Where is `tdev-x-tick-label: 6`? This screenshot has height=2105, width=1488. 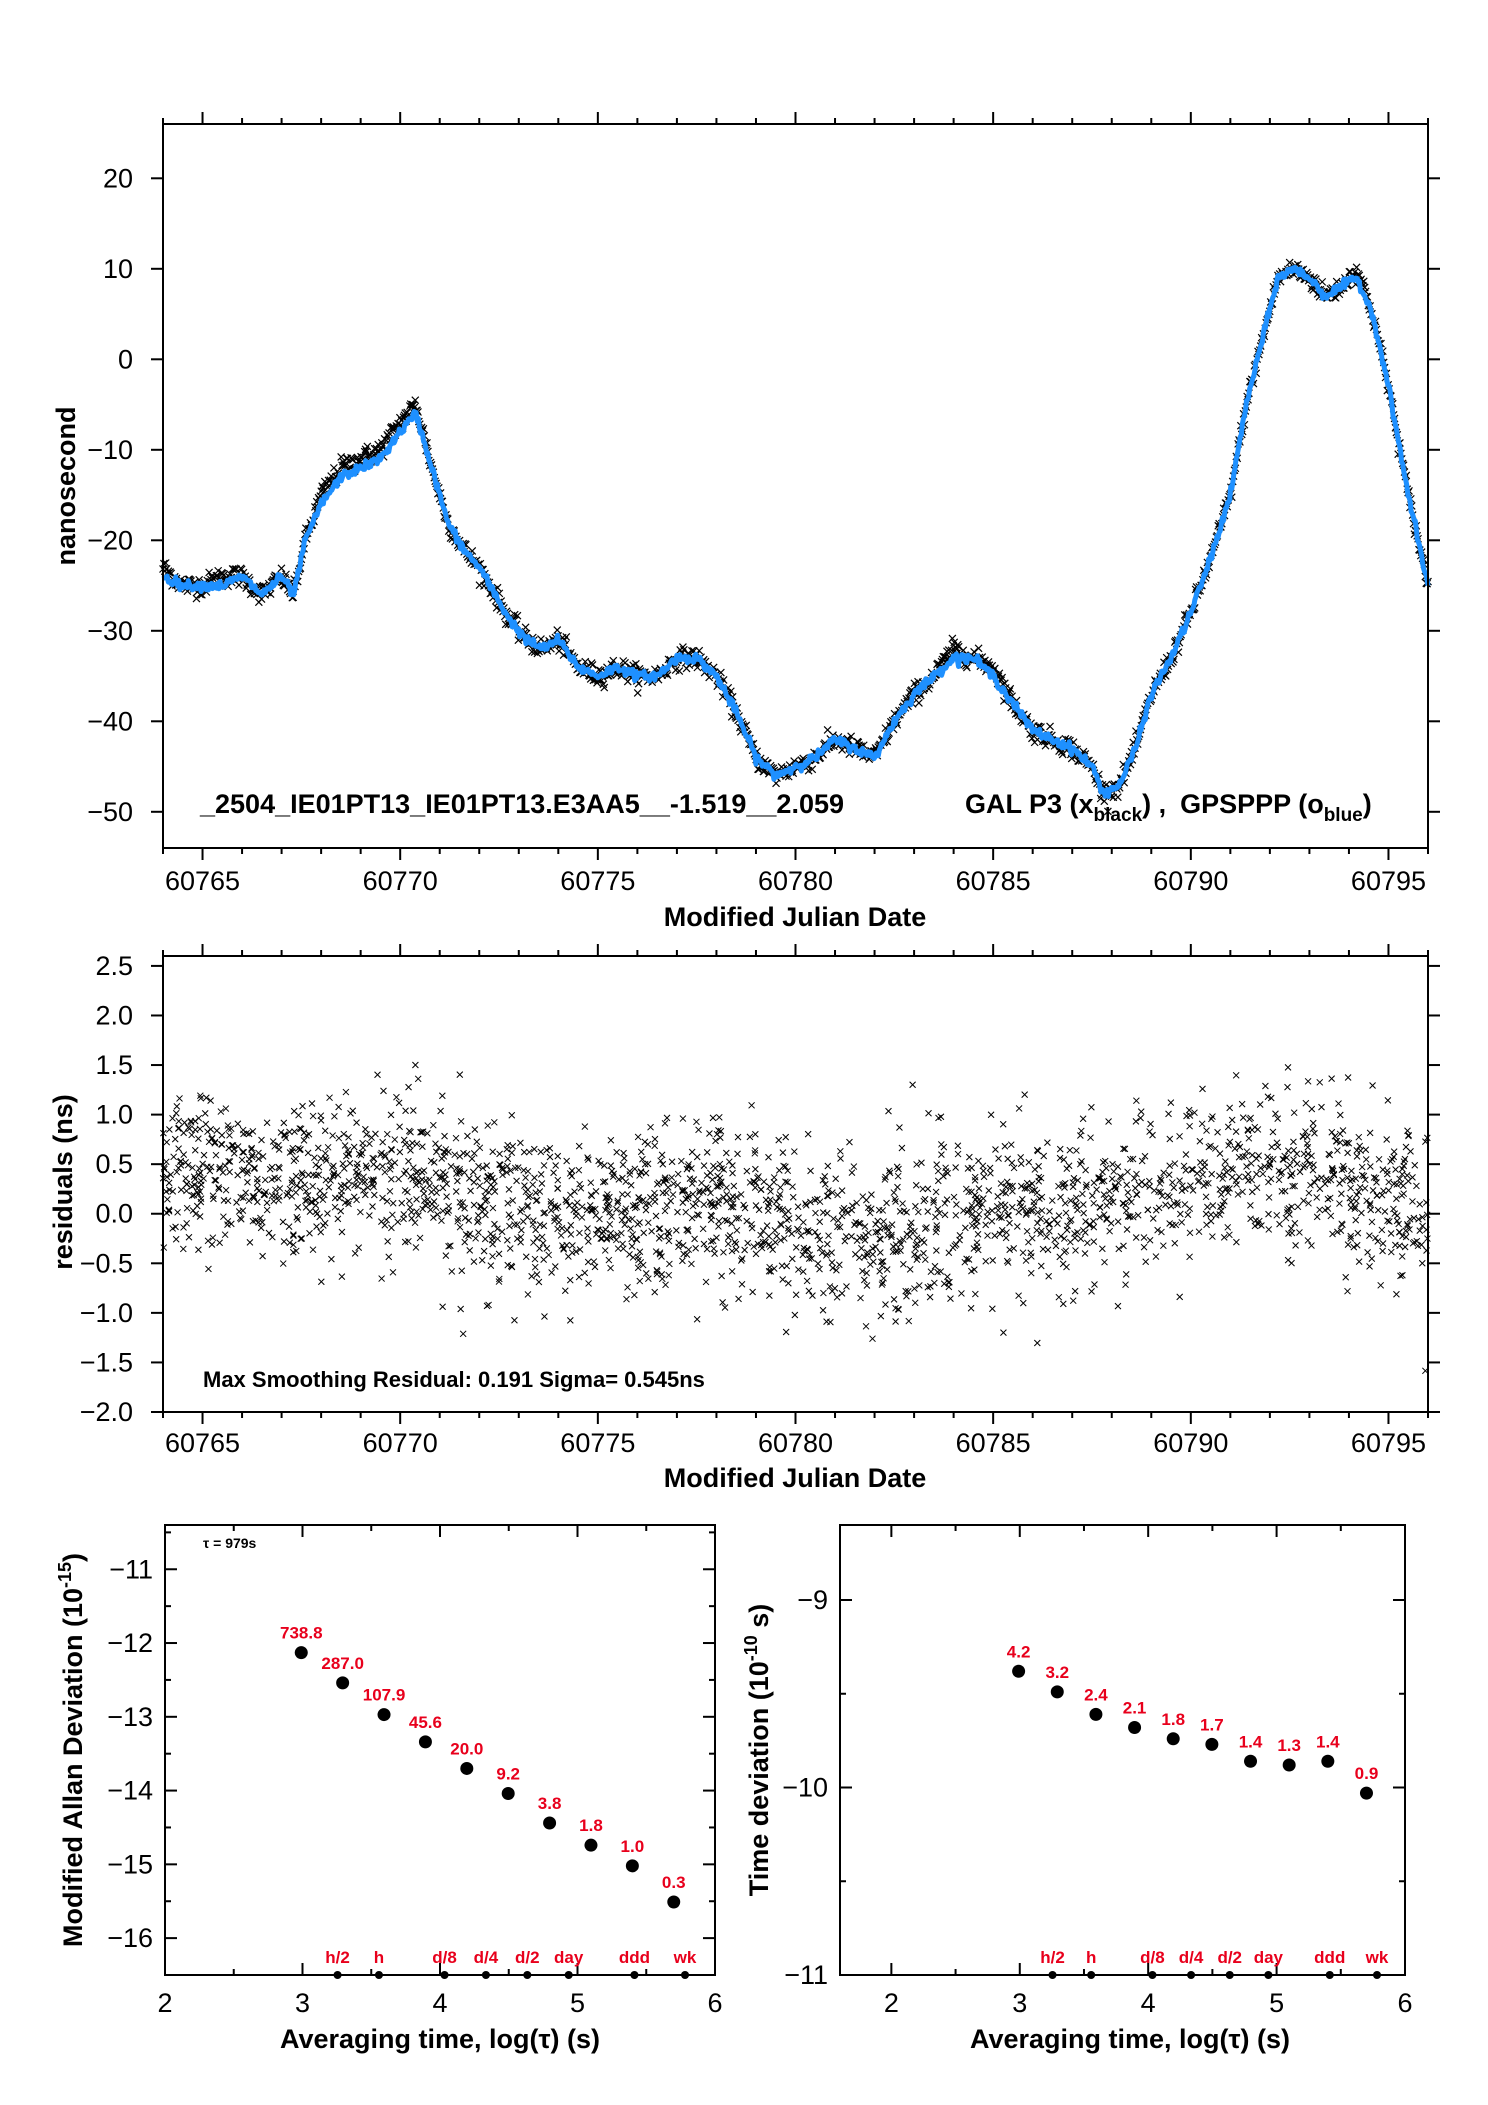
tdev-x-tick-label: 6 is located at coordinates (1404, 2003).